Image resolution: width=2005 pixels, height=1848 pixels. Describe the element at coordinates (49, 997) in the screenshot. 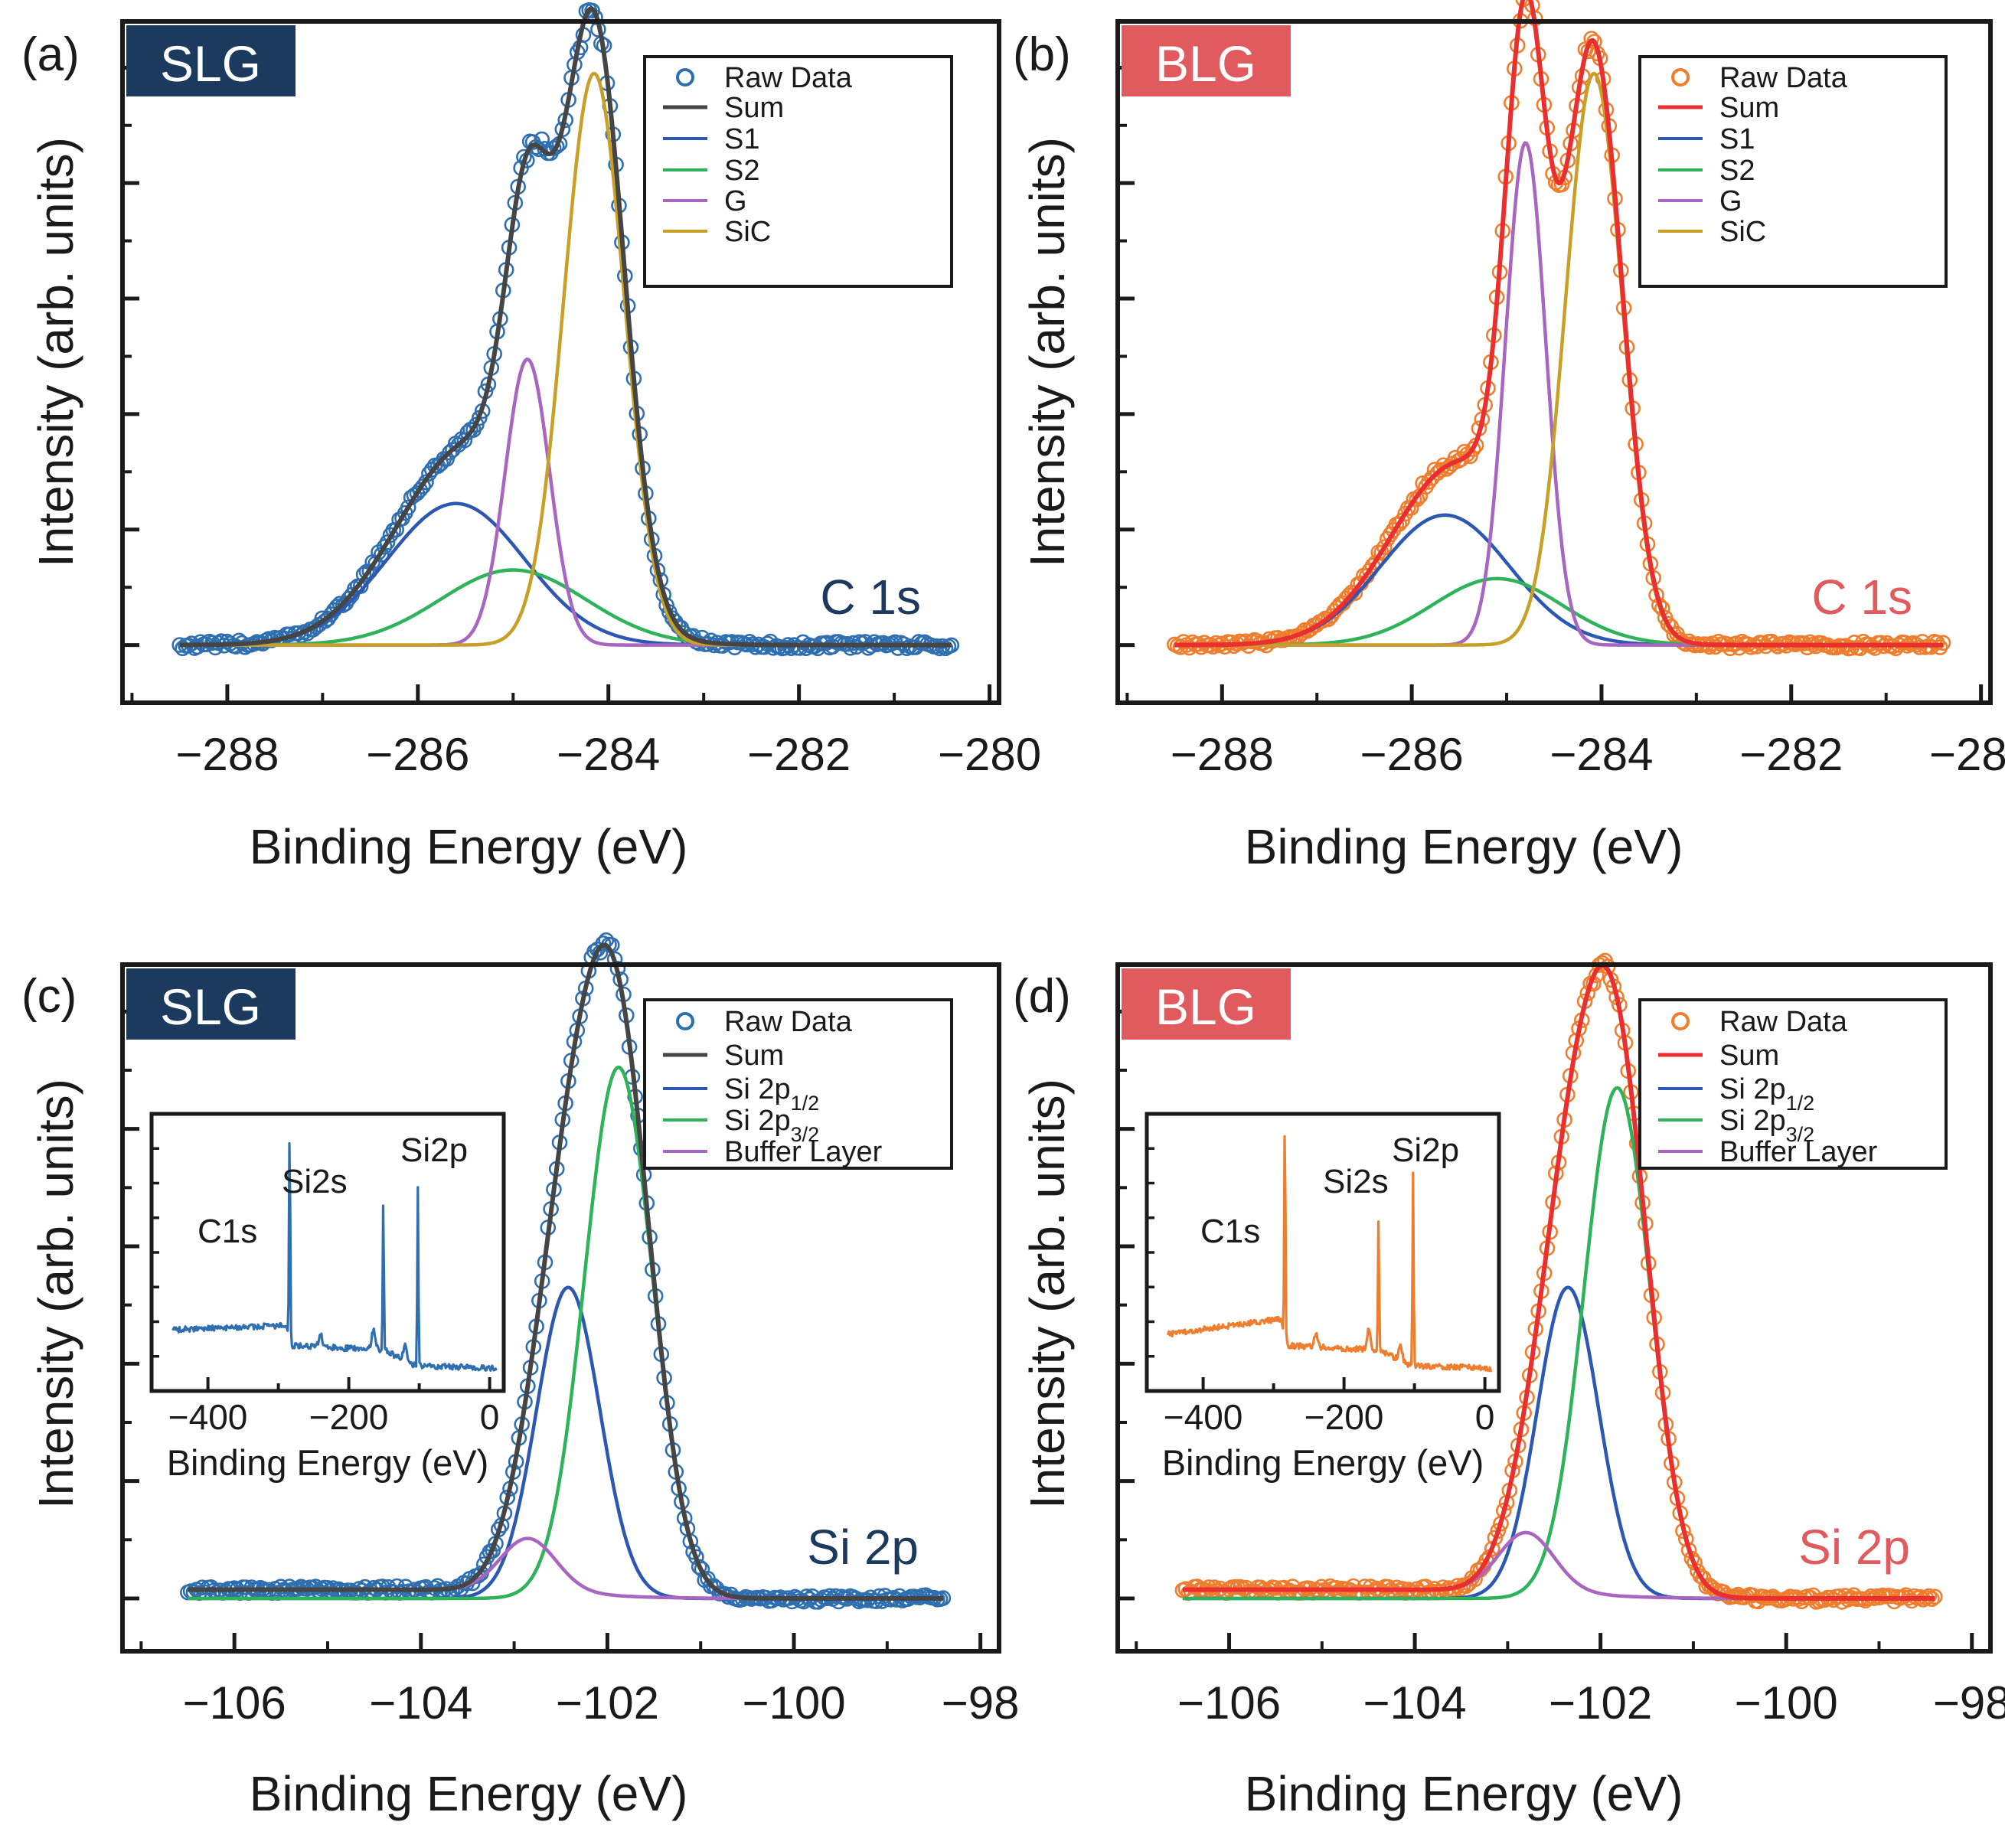

I see `panel-label: (c)` at that location.